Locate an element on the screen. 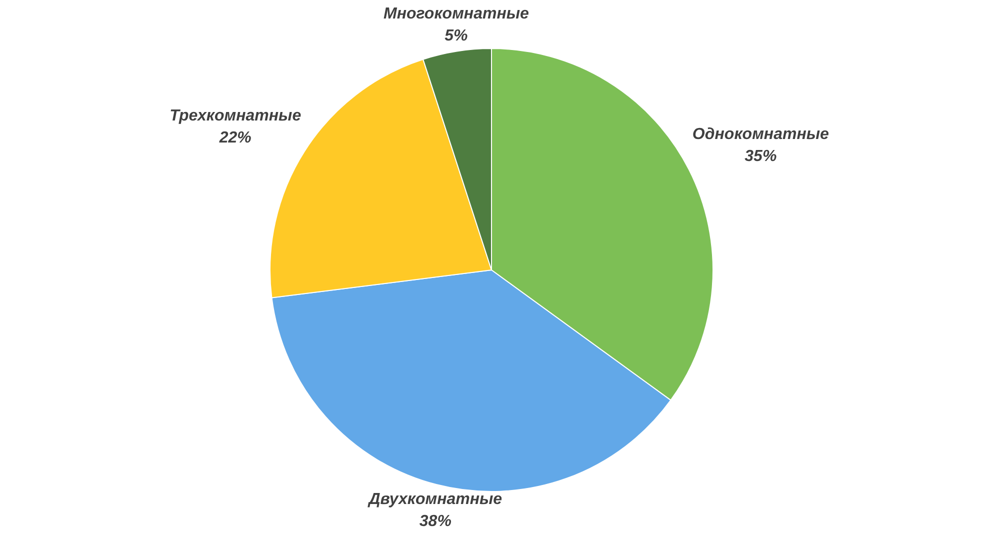 The image size is (983, 541). slice-label: Многокомнатные is located at coordinates (457, 14).